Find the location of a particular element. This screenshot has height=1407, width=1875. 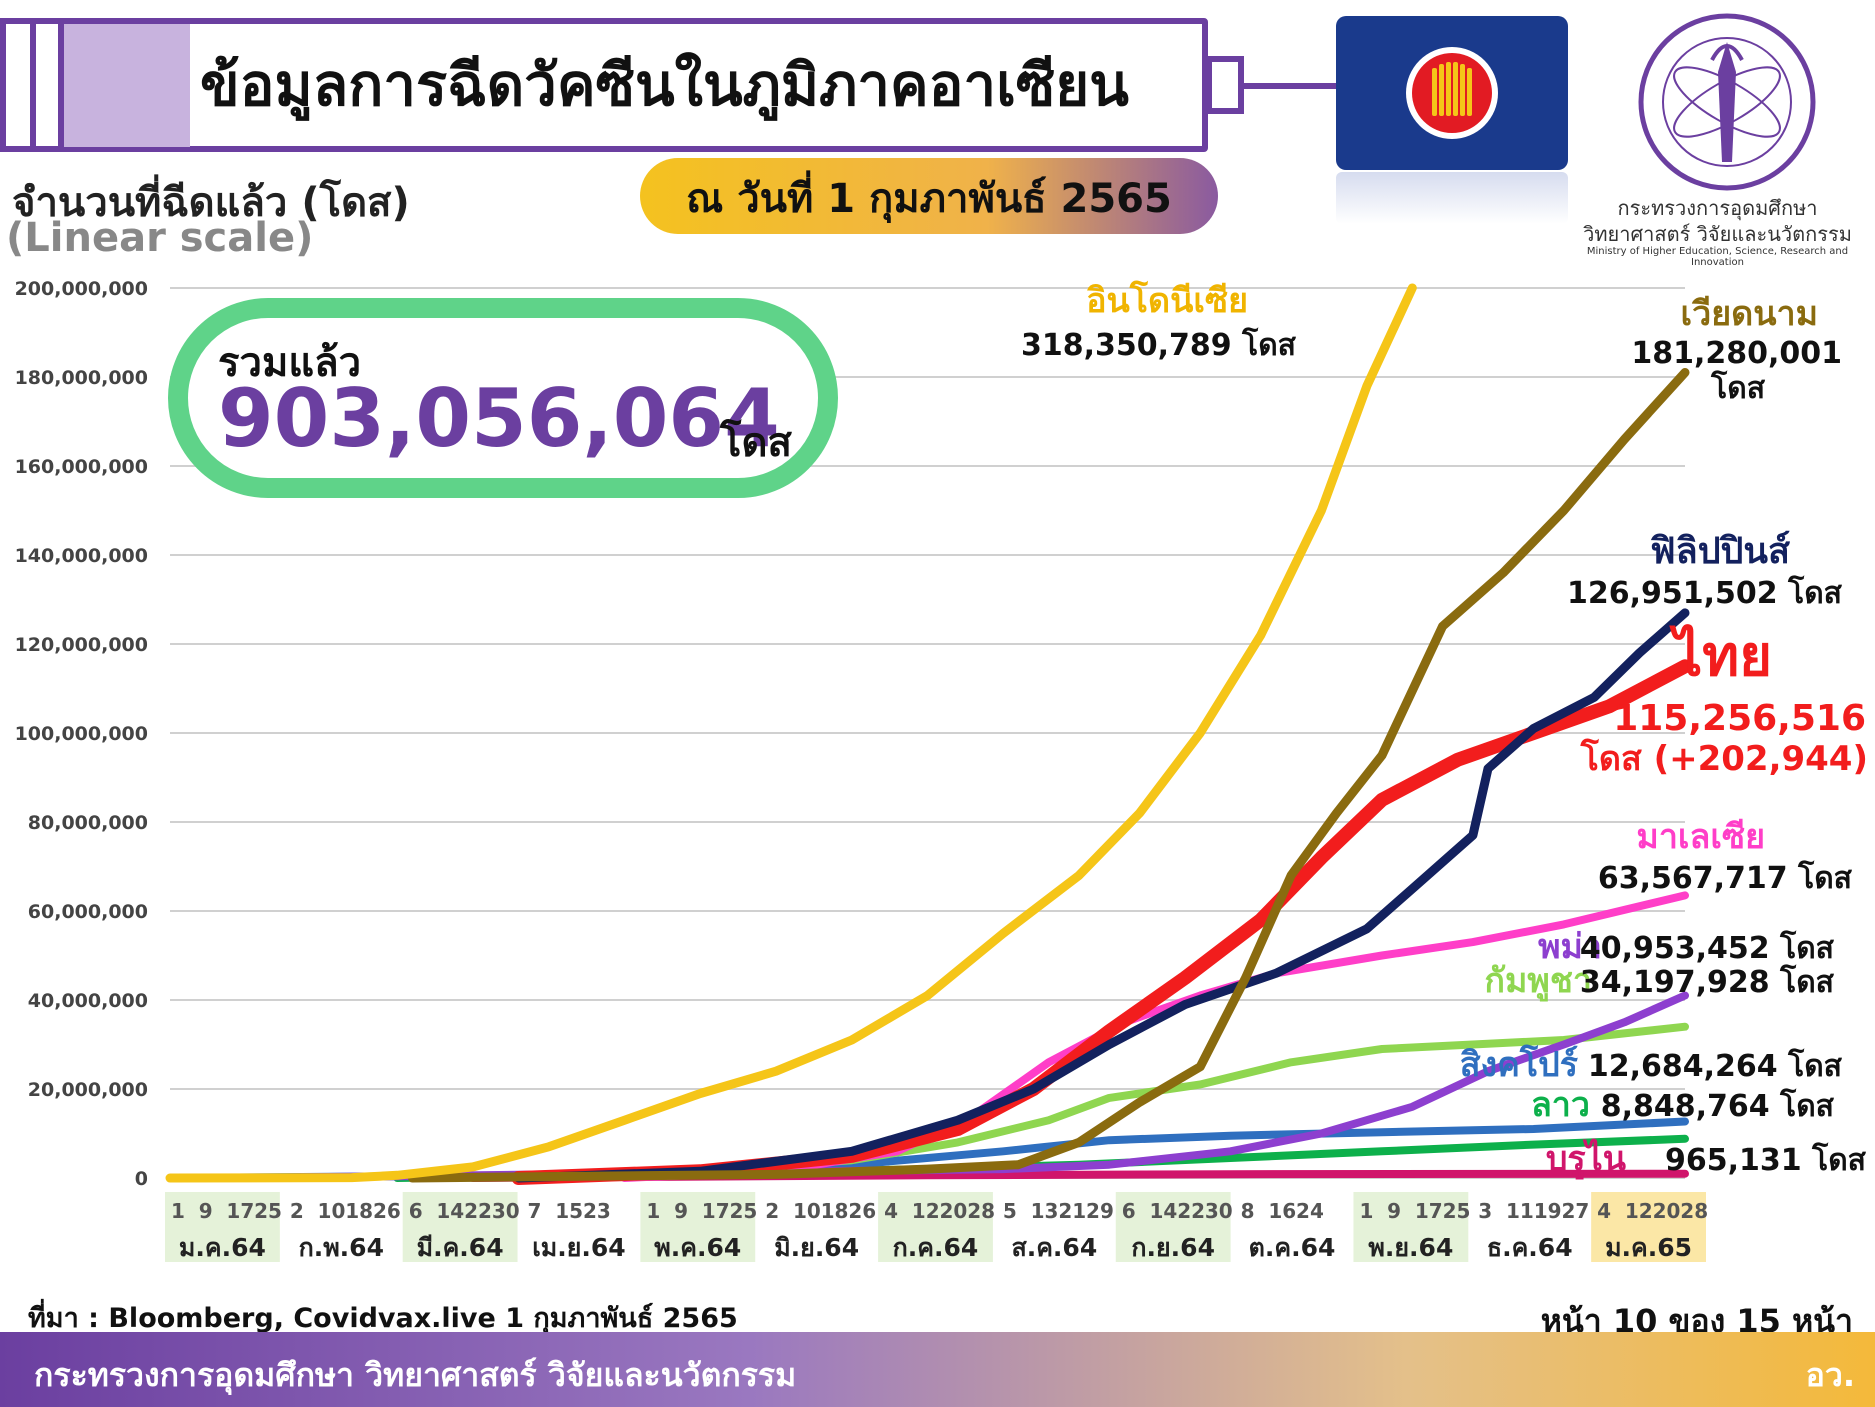

x-month-label: ต.ค.64 is located at coordinates (1292, 1247).